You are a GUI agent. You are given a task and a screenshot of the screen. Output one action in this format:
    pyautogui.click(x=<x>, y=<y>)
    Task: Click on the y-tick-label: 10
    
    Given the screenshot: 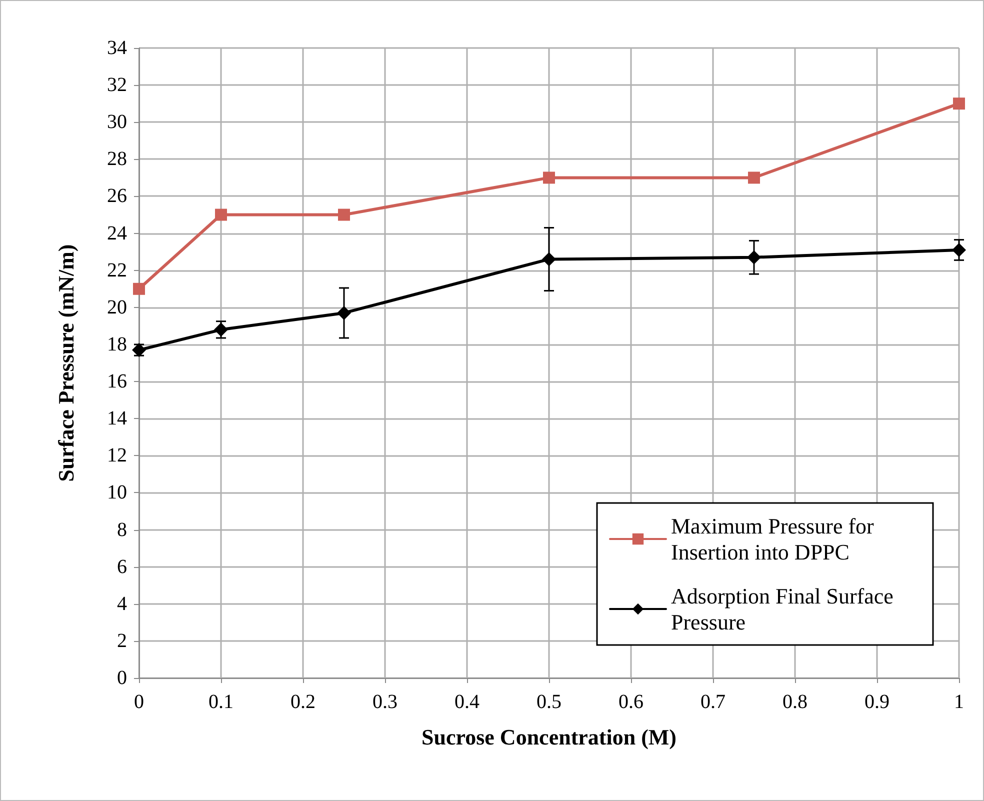 What is the action you would take?
    pyautogui.click(x=117, y=493)
    